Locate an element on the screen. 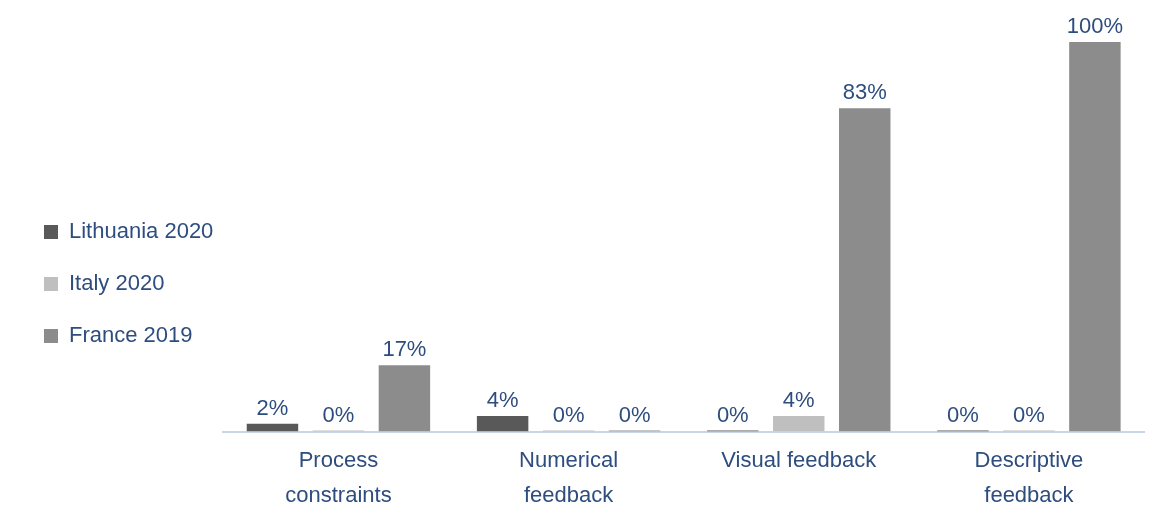 The width and height of the screenshot is (1158, 526). x-tick-label: Visual feedback is located at coordinates (799, 460).